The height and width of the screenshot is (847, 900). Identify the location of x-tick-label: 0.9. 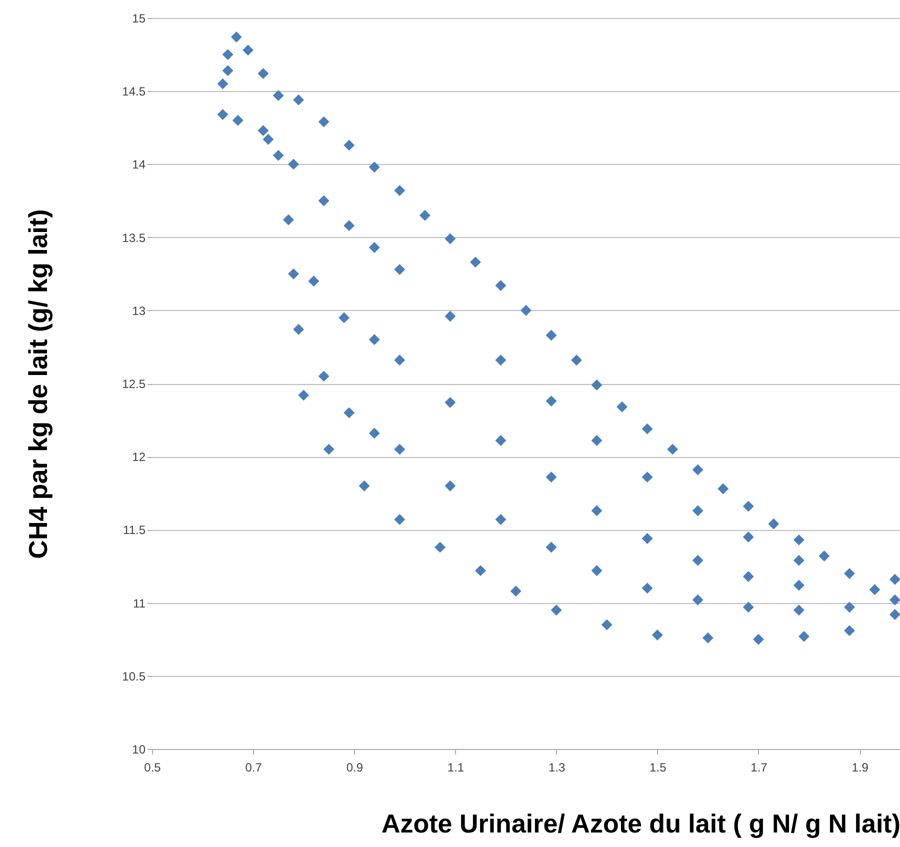
(355, 767).